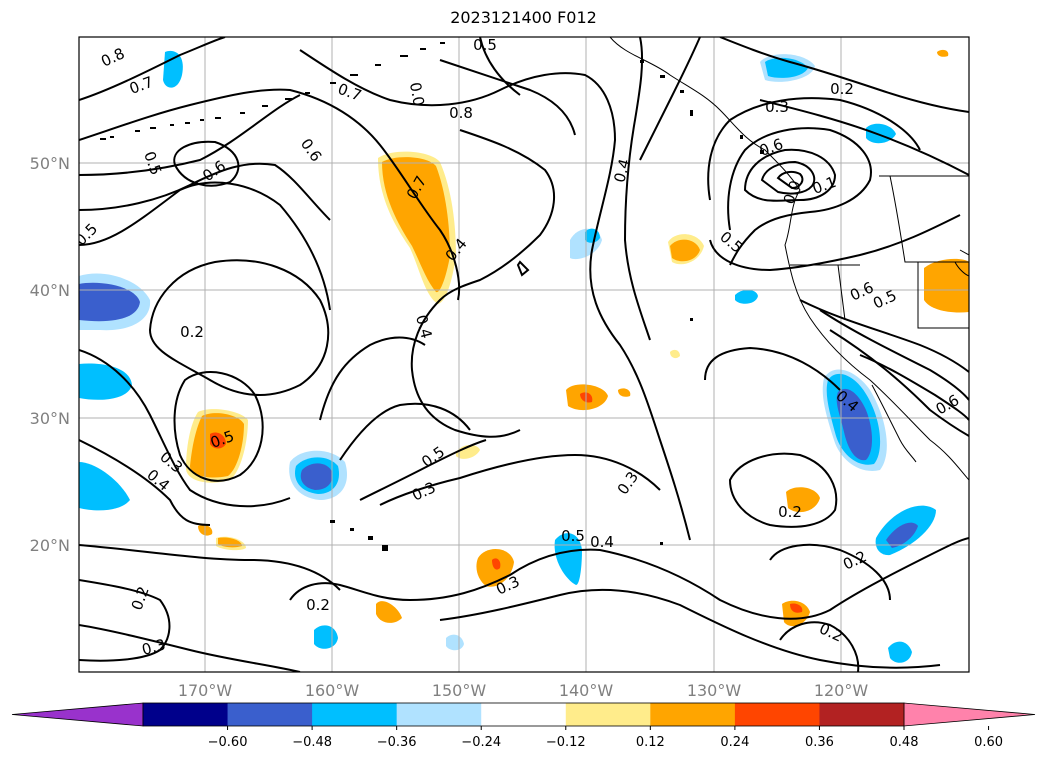  I want to click on colorbar-extend-high, so click(969, 714).